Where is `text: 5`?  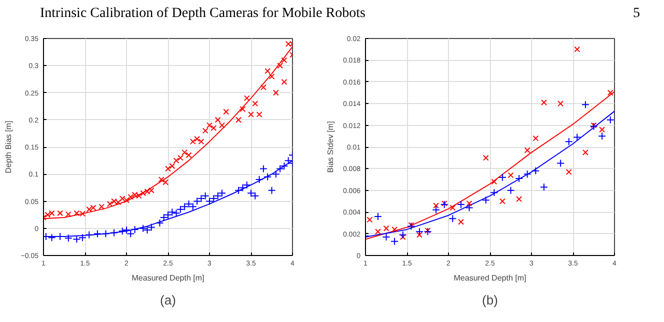 text: 5 is located at coordinates (636, 14).